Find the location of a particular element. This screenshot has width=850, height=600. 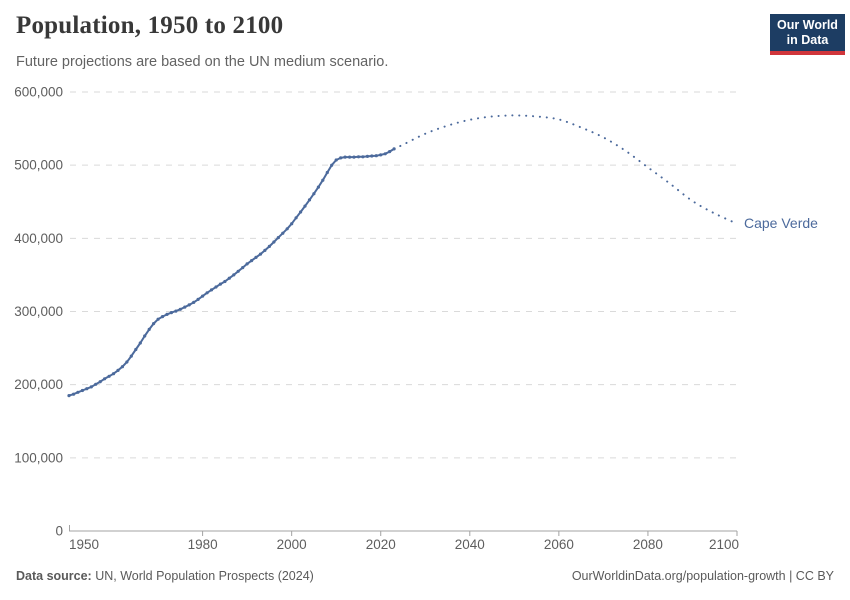

y-tick-label: 600,000 is located at coordinates (38, 92).